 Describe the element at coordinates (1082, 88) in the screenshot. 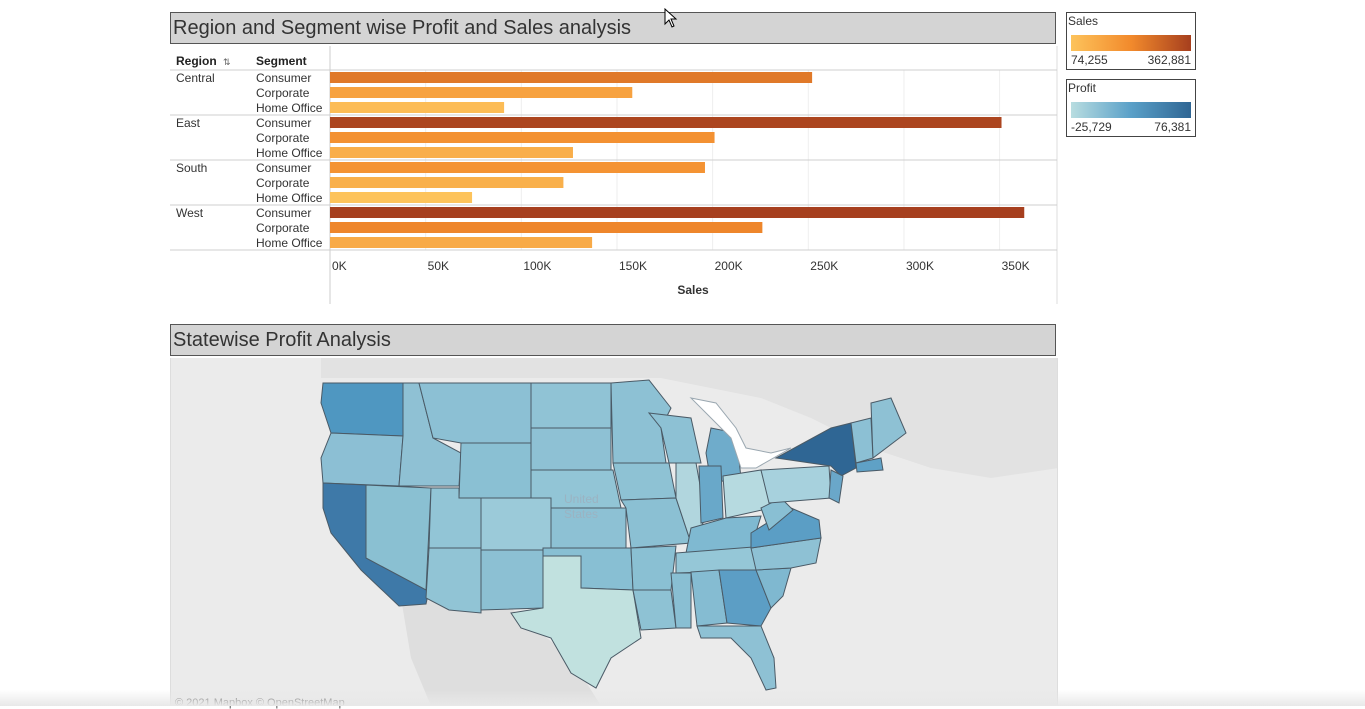

I see `profit-legend-title: Profit` at that location.